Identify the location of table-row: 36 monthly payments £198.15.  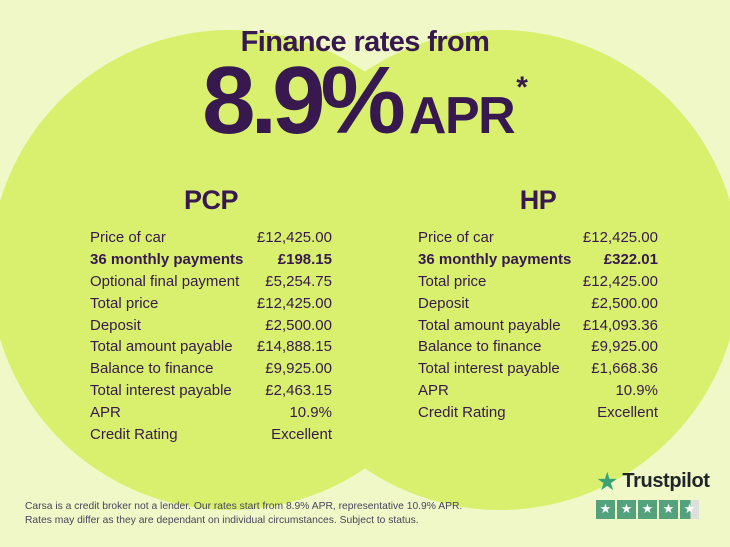
(211, 260).